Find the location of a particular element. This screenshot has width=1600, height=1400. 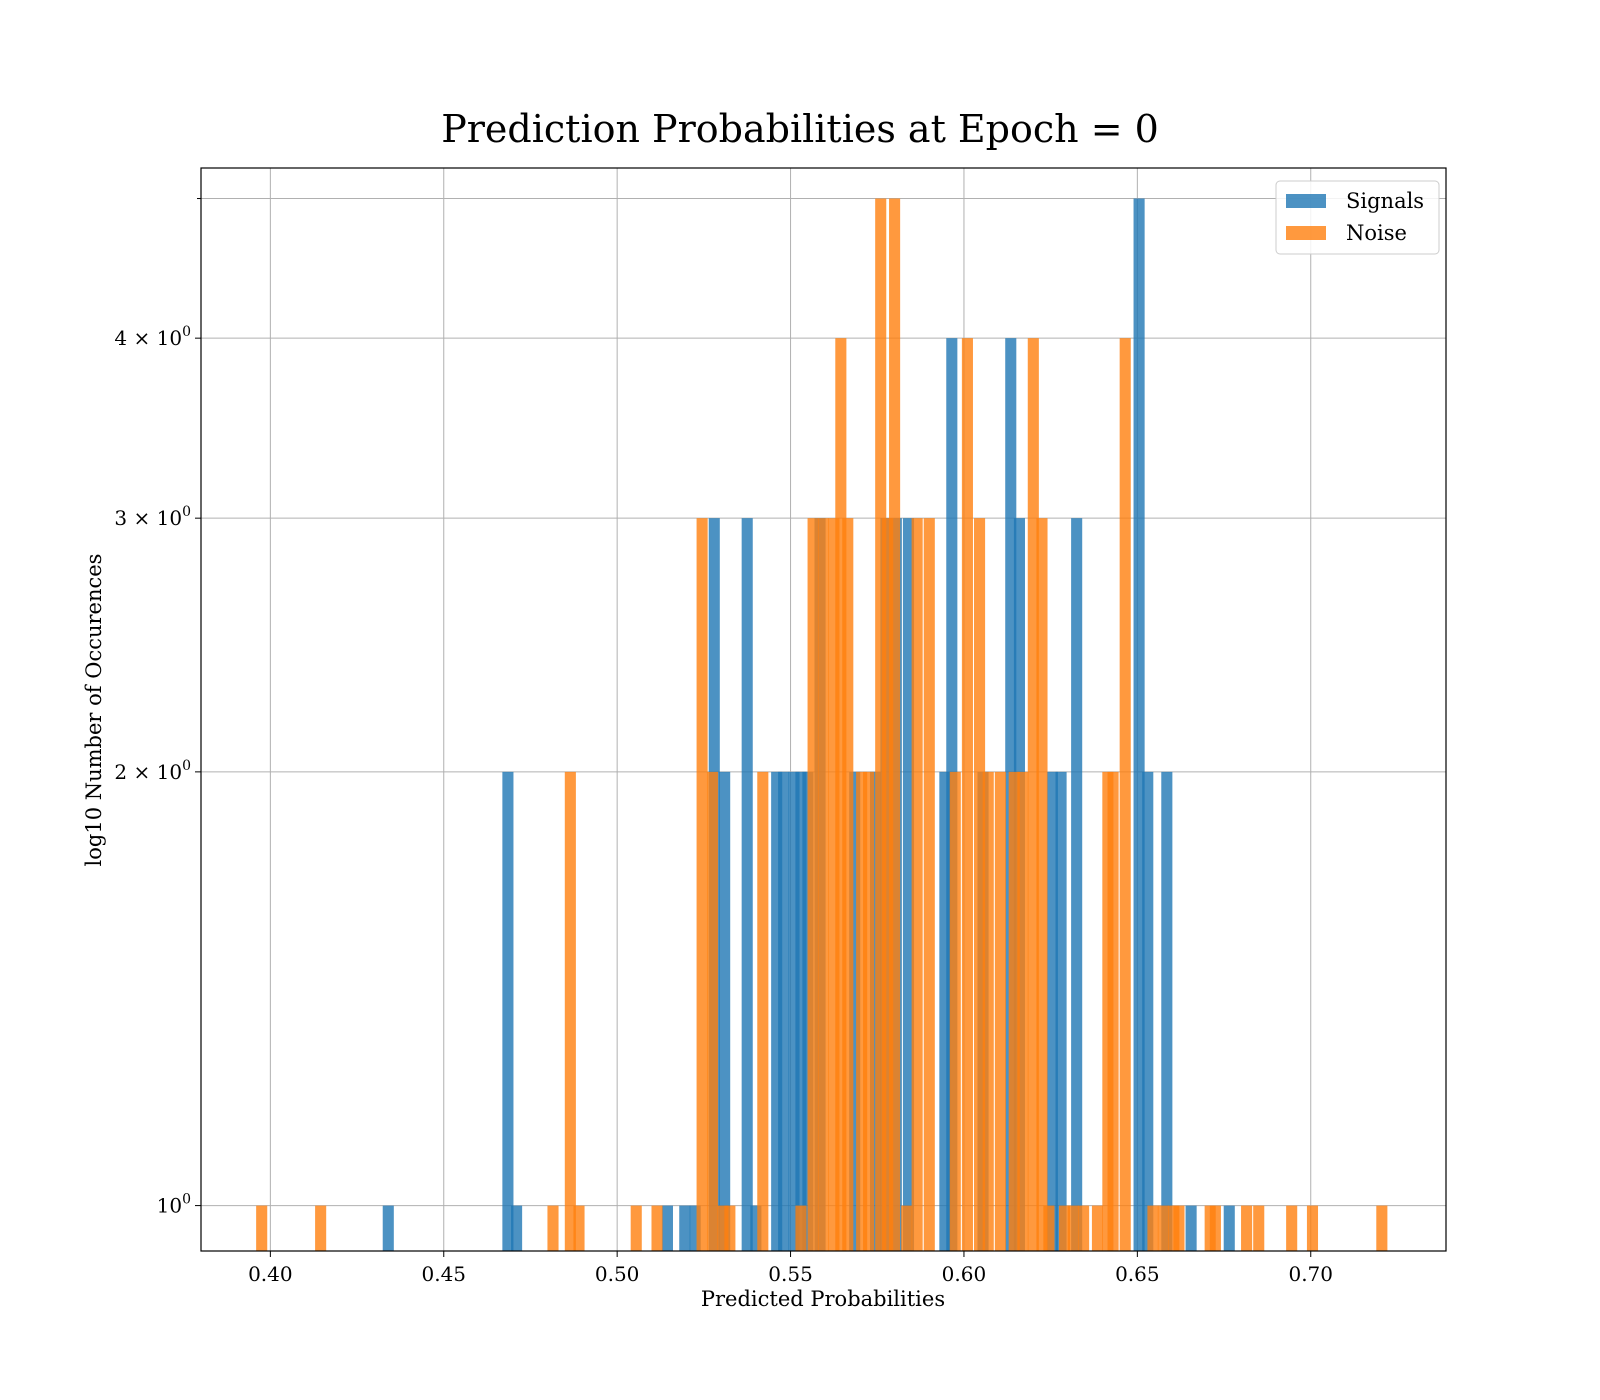

x-axis-title: Predicted Probabilities is located at coordinates (823, 1299).